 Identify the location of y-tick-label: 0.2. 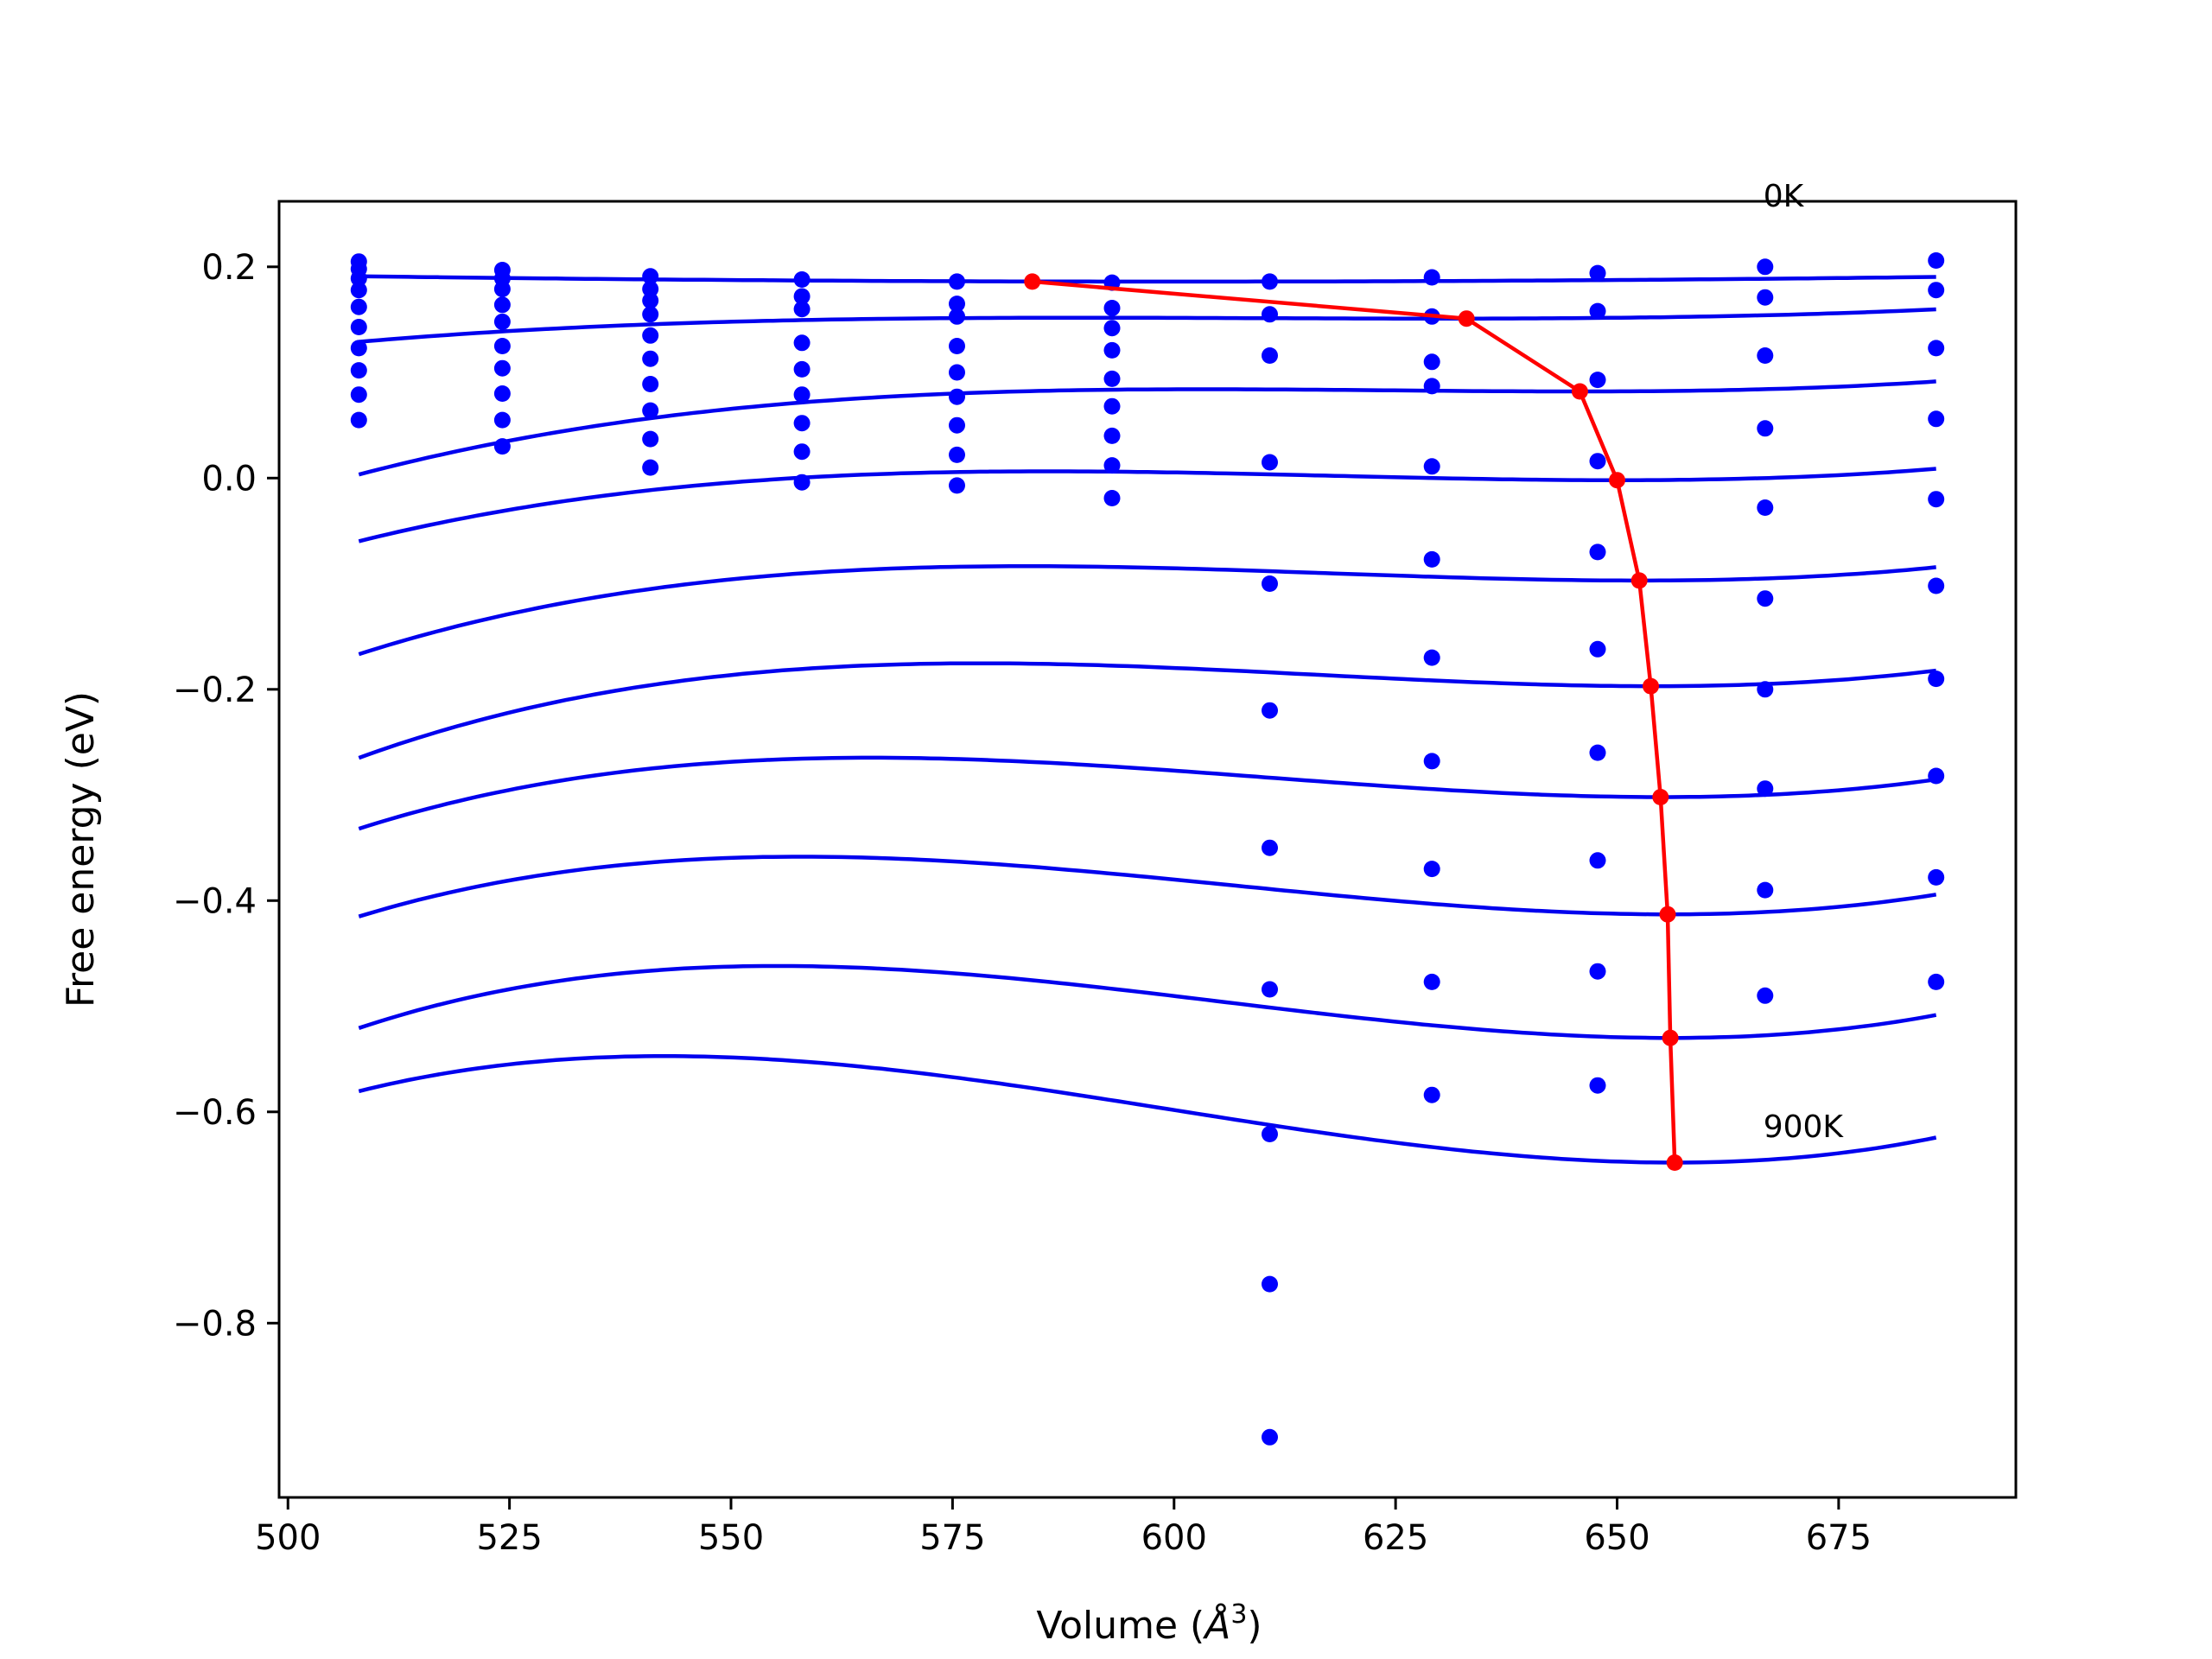
(229, 268).